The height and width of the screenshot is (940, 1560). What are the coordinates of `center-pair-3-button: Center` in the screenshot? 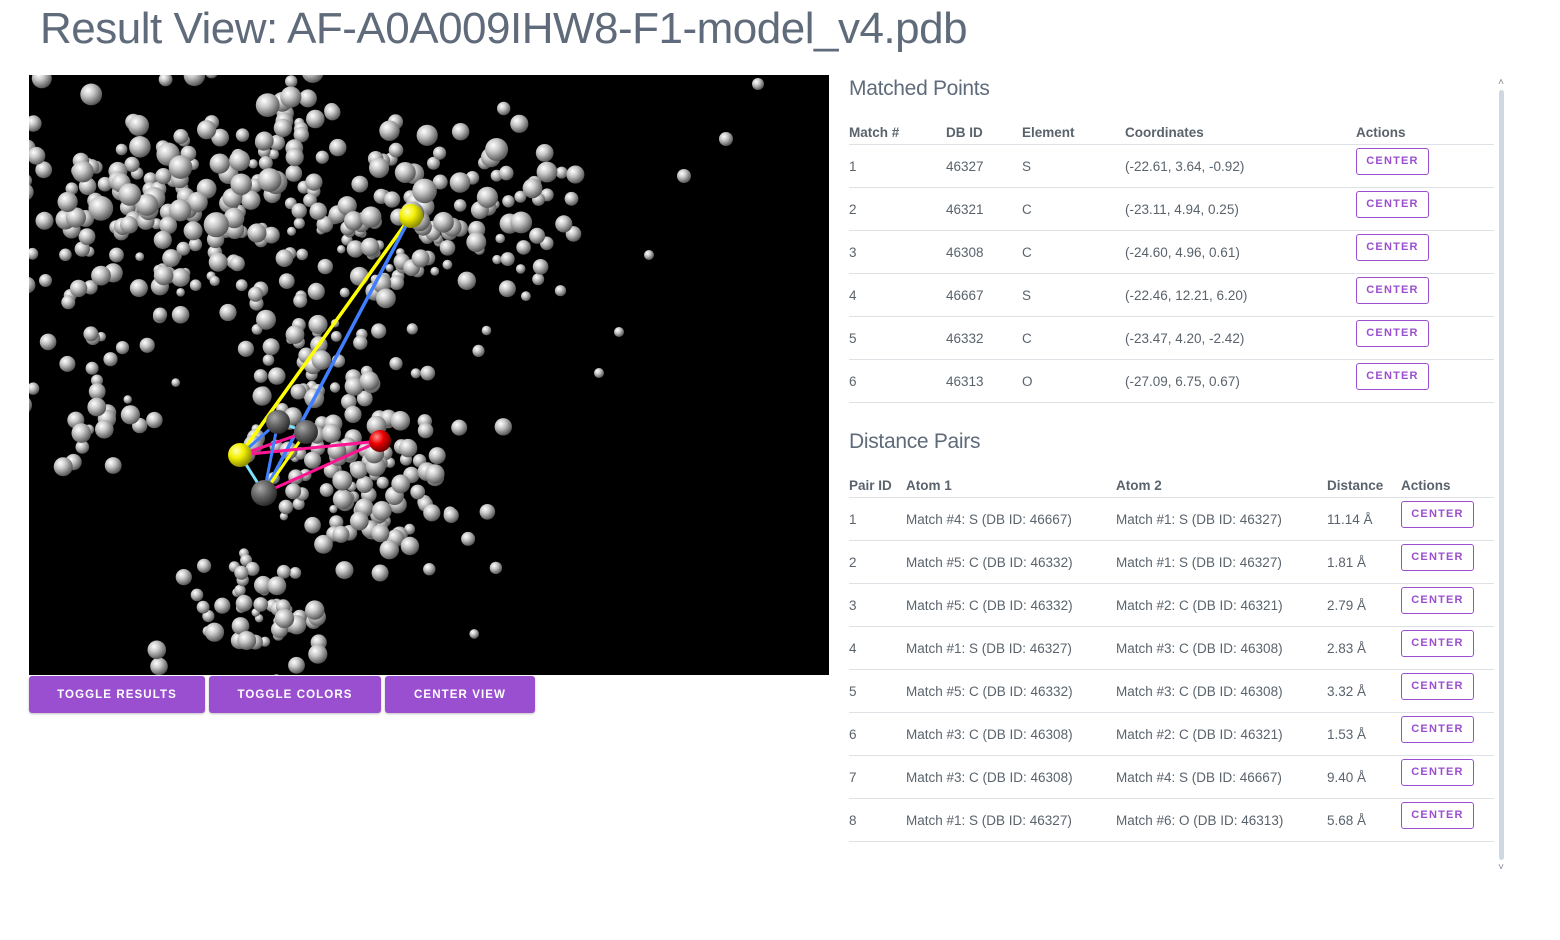 It's located at (1437, 600).